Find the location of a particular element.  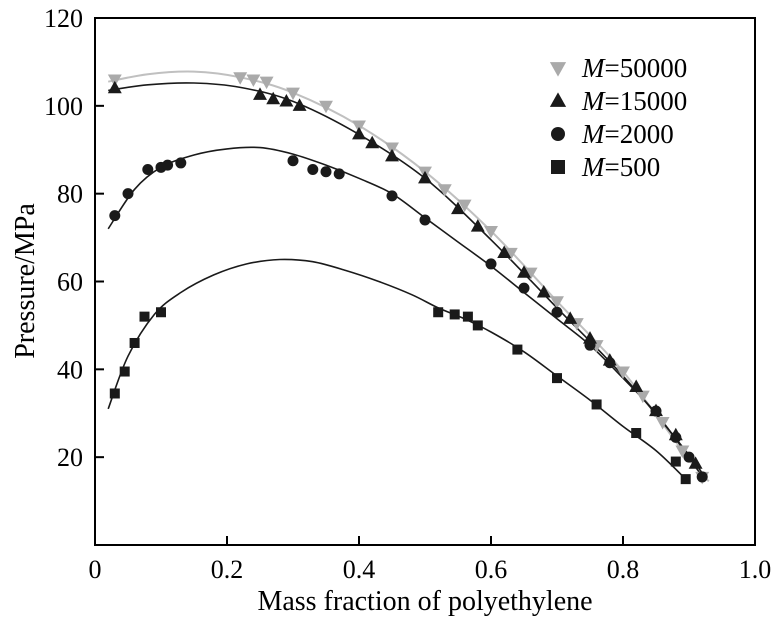

legend-label: M=50000 is located at coordinates (634, 68).